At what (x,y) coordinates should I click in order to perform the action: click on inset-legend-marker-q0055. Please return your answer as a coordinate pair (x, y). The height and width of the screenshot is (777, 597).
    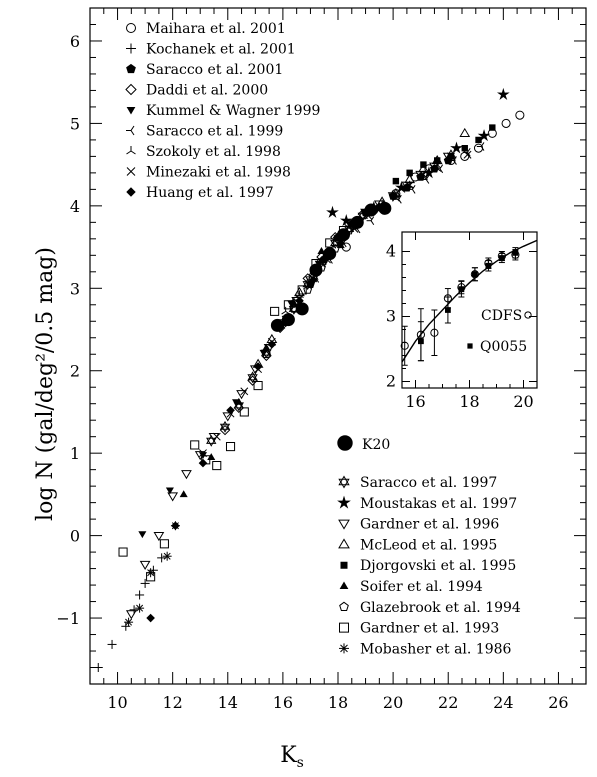
    Looking at the image, I should click on (470, 346).